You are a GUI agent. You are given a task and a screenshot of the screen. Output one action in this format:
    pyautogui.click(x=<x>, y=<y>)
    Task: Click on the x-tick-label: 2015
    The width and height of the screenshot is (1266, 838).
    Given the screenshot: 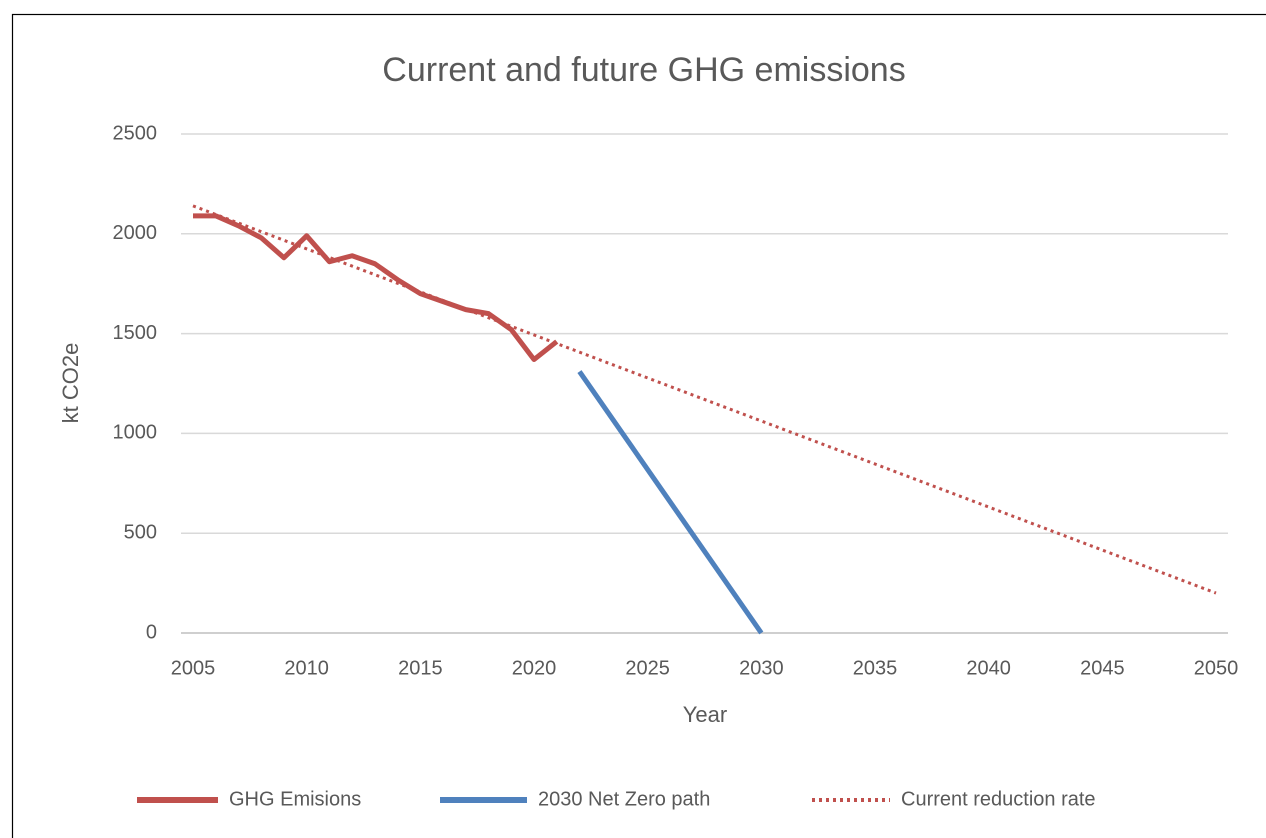 What is the action you would take?
    pyautogui.click(x=420, y=668)
    